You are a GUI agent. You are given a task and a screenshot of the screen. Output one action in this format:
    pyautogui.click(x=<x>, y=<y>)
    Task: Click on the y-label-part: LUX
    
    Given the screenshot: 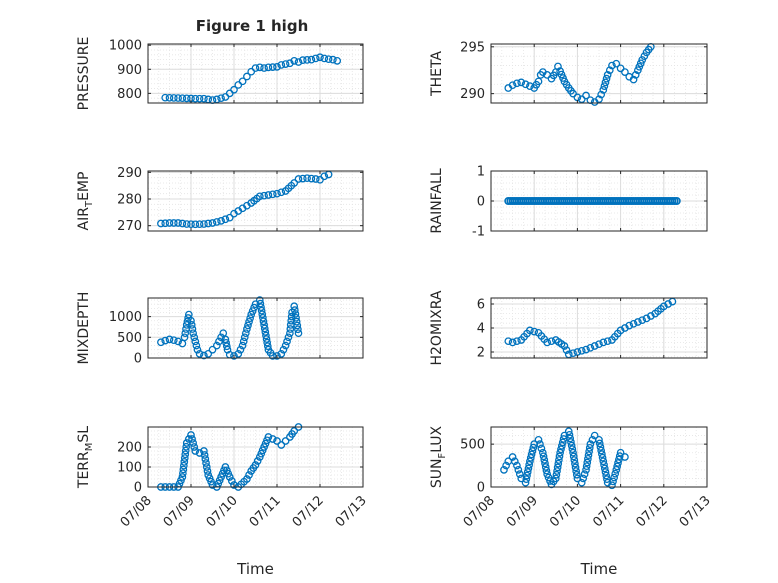 What is the action you would take?
    pyautogui.click(x=437, y=438)
    